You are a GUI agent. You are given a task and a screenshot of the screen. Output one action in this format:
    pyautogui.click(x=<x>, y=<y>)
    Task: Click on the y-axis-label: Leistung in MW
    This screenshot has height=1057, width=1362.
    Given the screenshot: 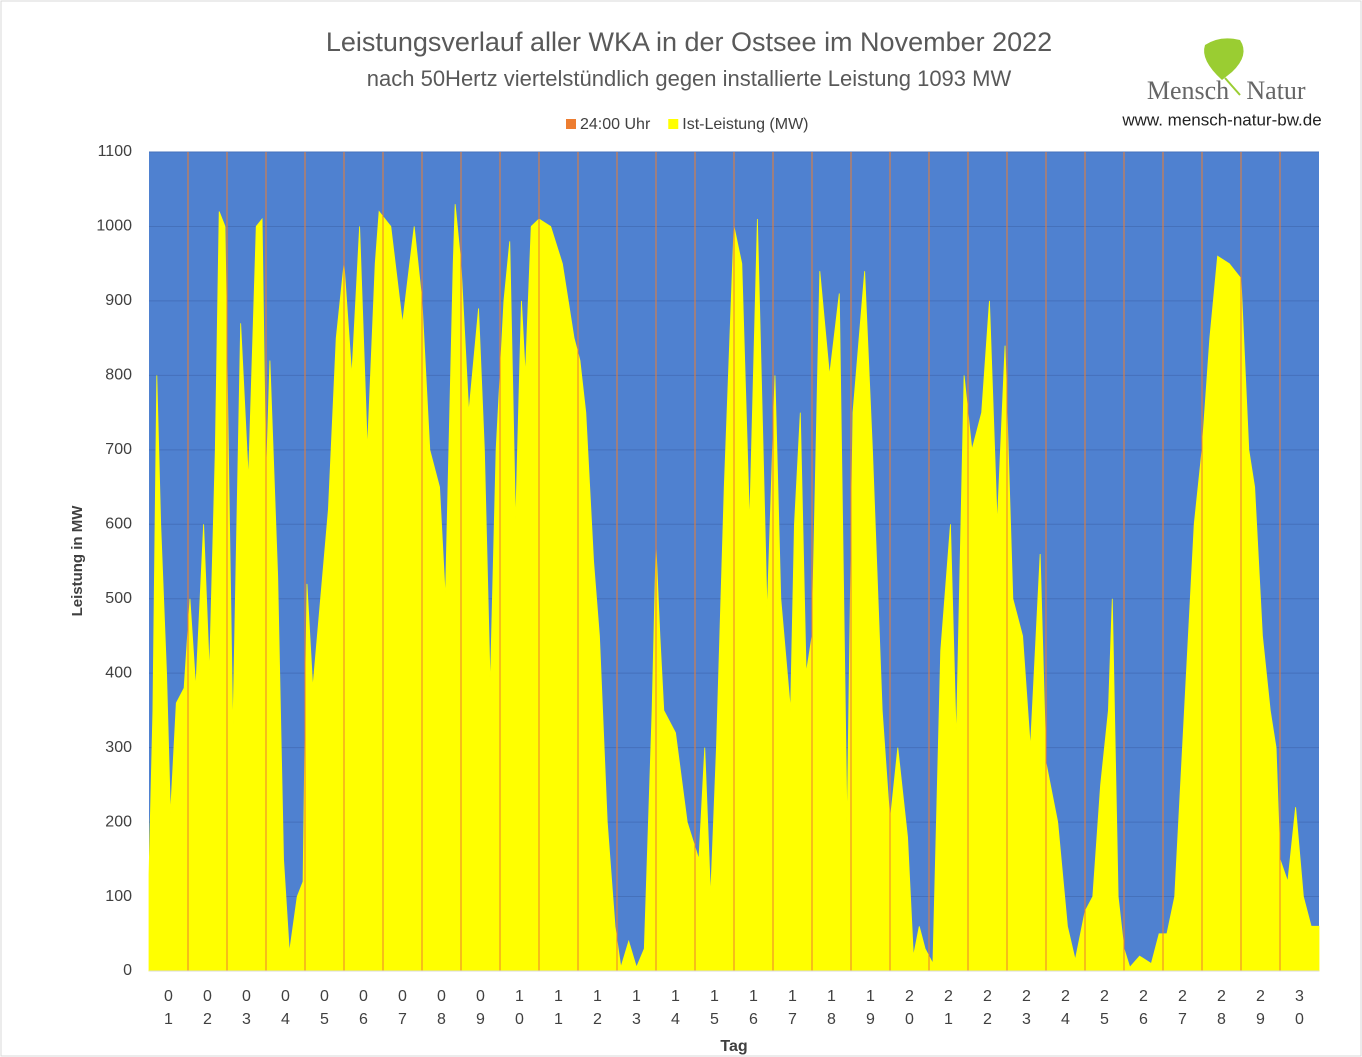 What is the action you would take?
    pyautogui.click(x=77, y=561)
    